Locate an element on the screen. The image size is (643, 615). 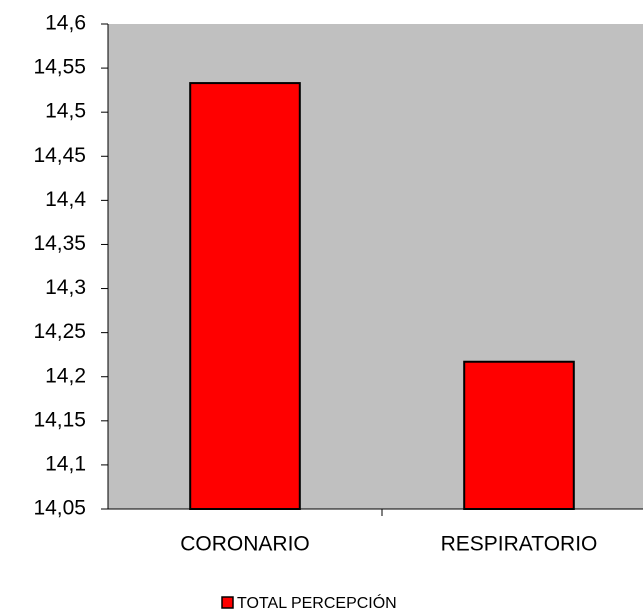
legend-swatch is located at coordinates (227, 602).